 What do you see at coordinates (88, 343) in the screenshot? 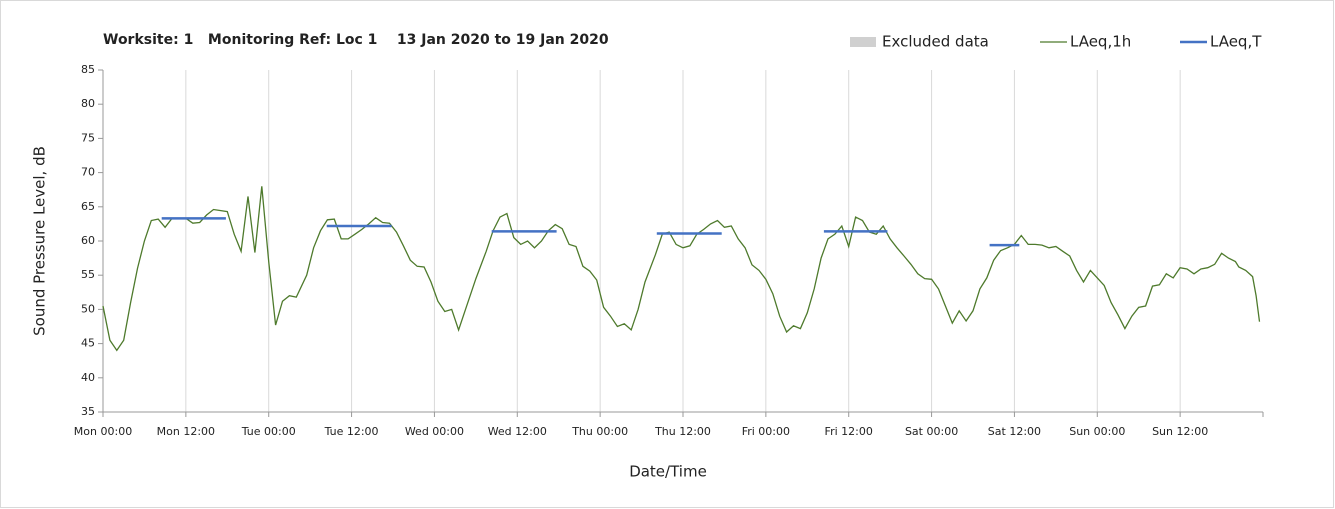
I see `y-tick-label: 45` at bounding box center [88, 343].